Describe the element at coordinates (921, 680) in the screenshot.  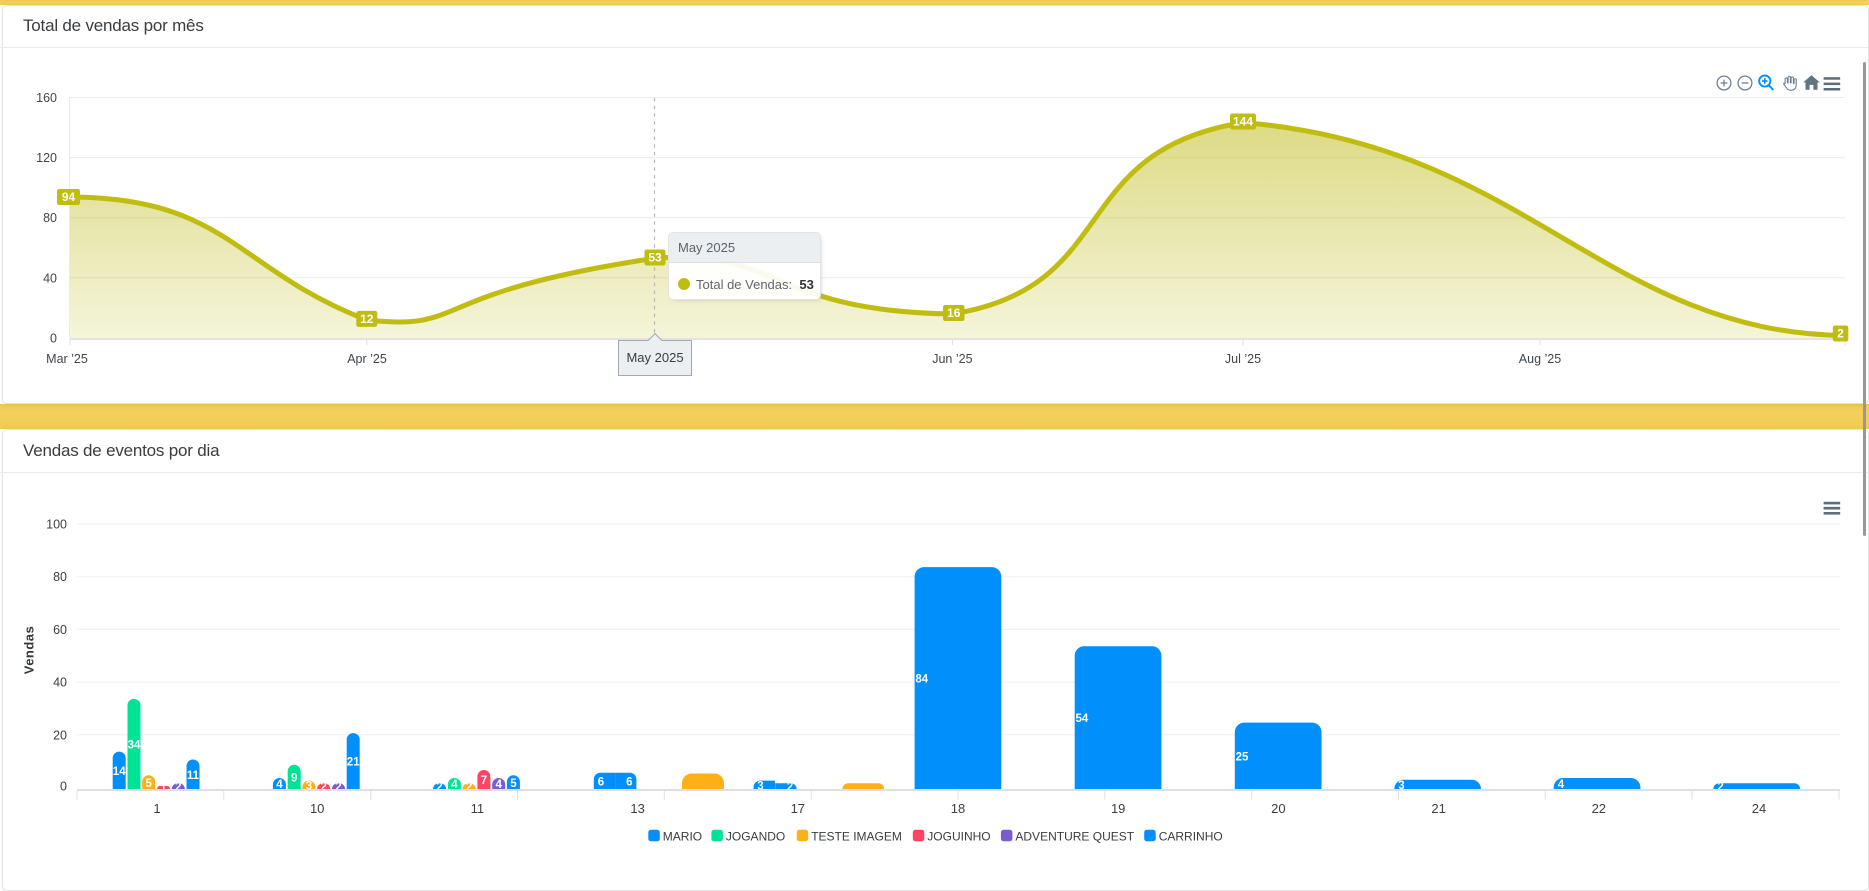
I see `svg-text: 84` at that location.